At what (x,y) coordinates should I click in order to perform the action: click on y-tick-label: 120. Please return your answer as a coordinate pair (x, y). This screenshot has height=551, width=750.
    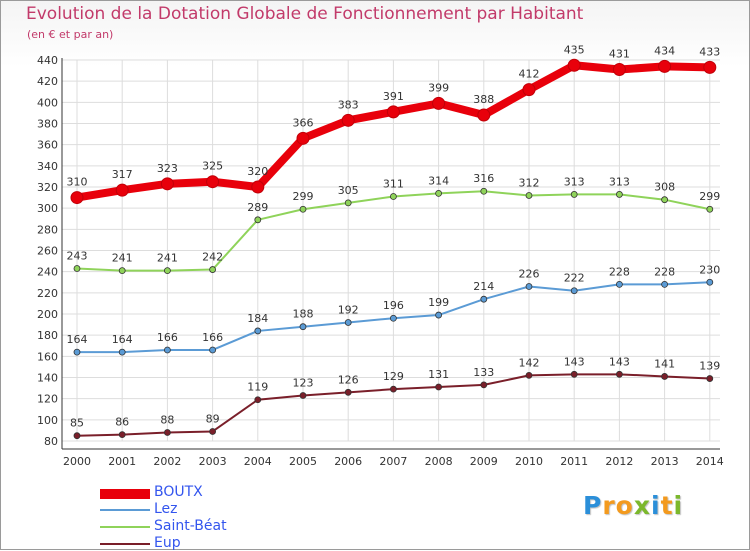
    Looking at the image, I should click on (47, 399).